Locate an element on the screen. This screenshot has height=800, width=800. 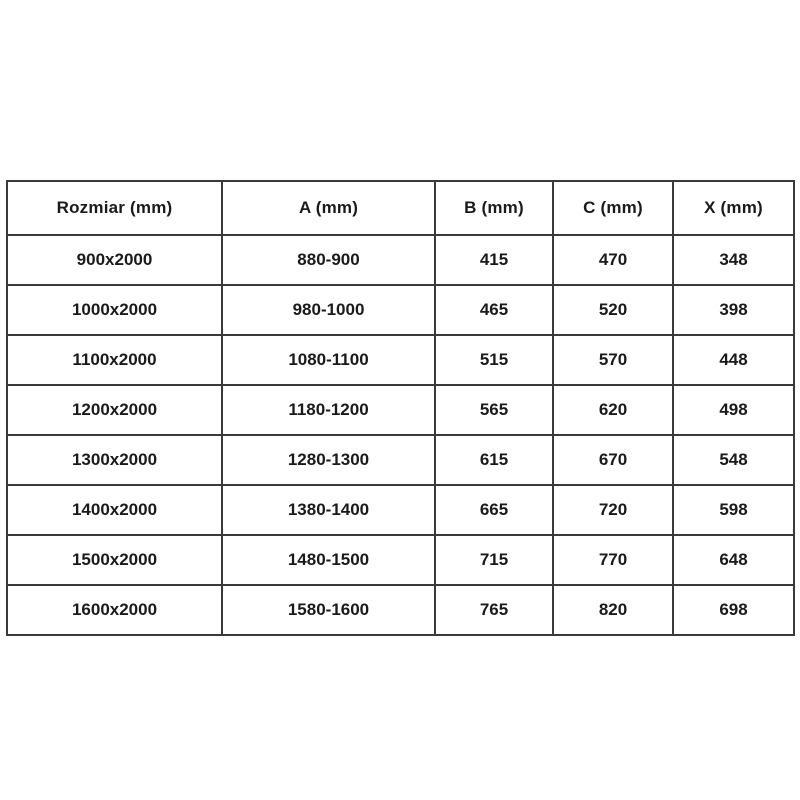
column-header-b: B (mm) is located at coordinates (494, 208).